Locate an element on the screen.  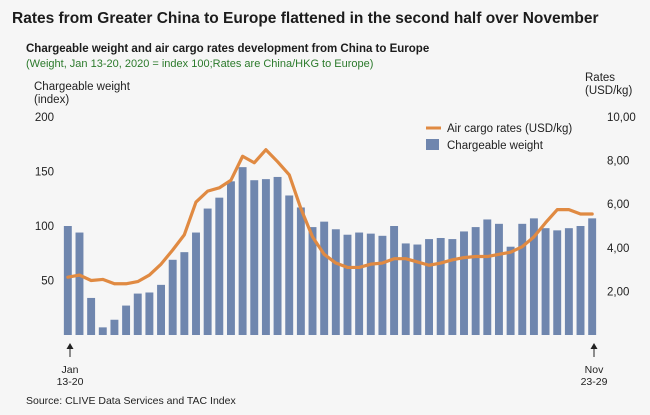
y-right-tick-label: 8,00 is located at coordinates (618, 162).